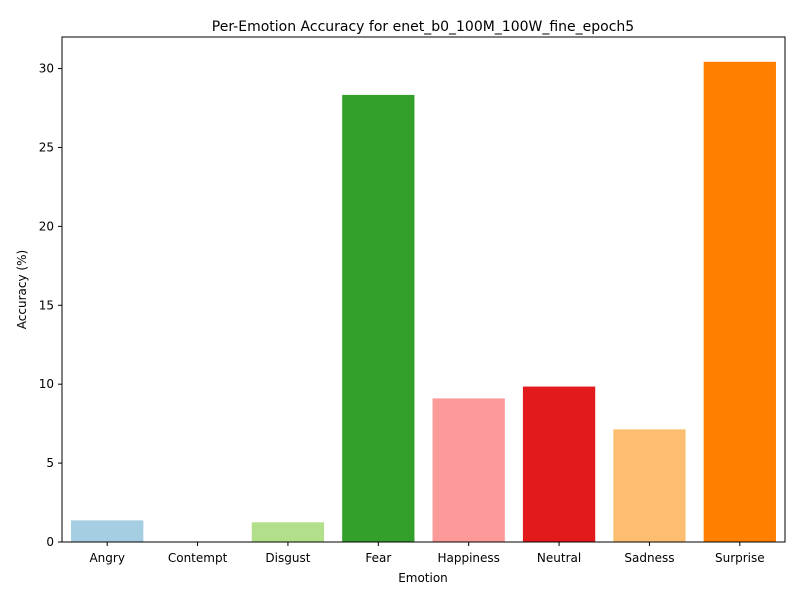 The height and width of the screenshot is (600, 800). Describe the element at coordinates (46, 69) in the screenshot. I see `y-tick-label: 30` at that location.